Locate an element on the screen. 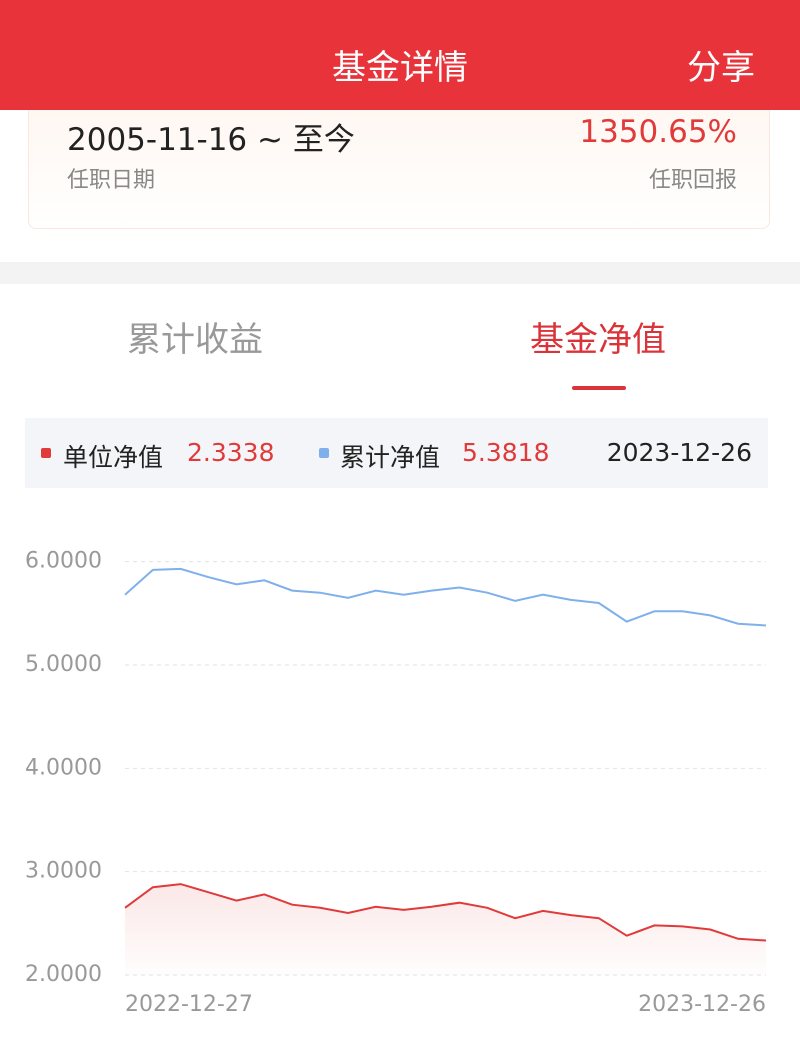 The height and width of the screenshot is (1039, 800). legend-name: 累计净值 is located at coordinates (390, 457).